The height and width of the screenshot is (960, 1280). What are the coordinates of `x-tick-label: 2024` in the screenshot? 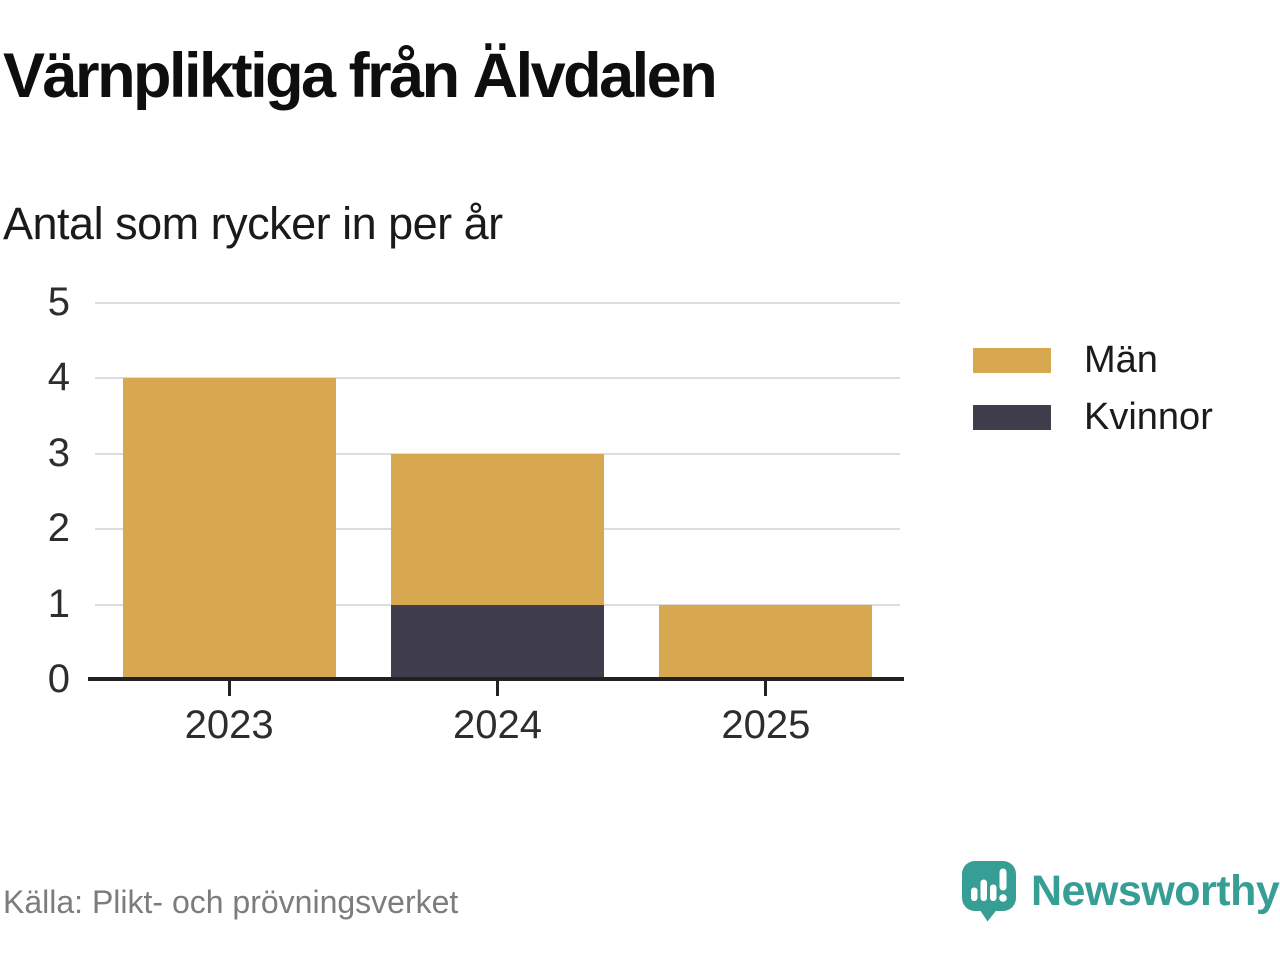 It's located at (497, 725).